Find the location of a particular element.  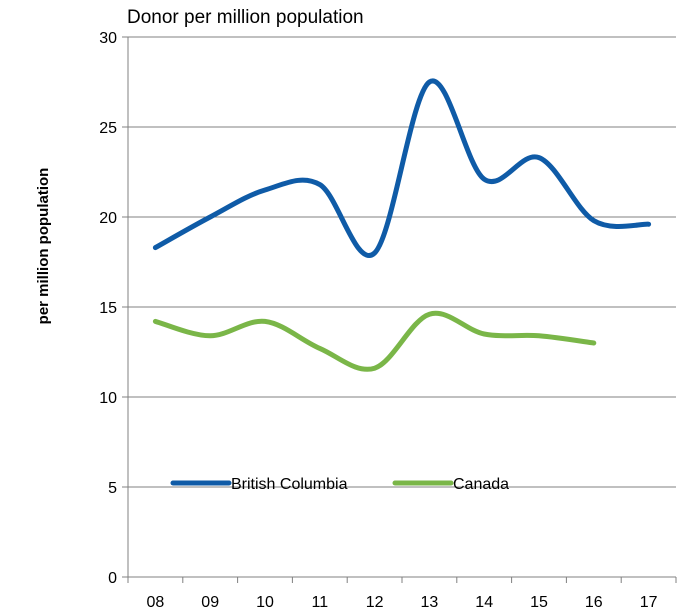

legend-label-british-columbia: British Columbia is located at coordinates (289, 484).